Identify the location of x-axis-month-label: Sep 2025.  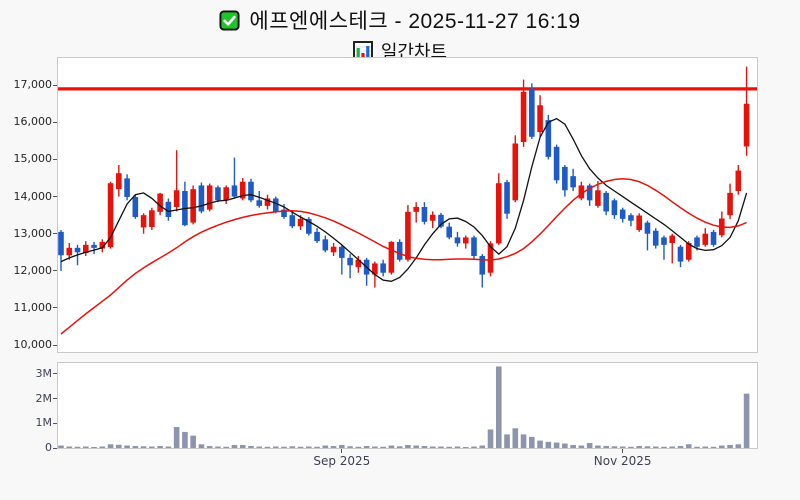
(342, 461).